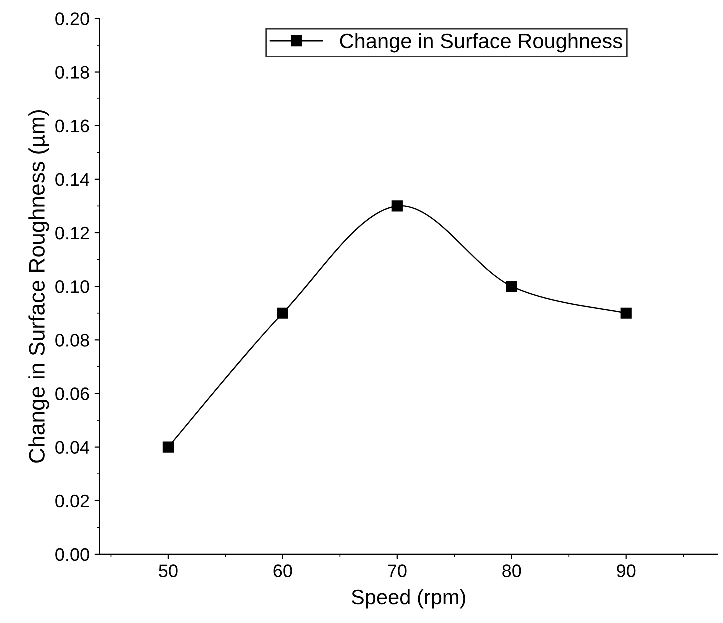 The height and width of the screenshot is (623, 723). I want to click on y-tick-label: 0.18, so click(73, 72).